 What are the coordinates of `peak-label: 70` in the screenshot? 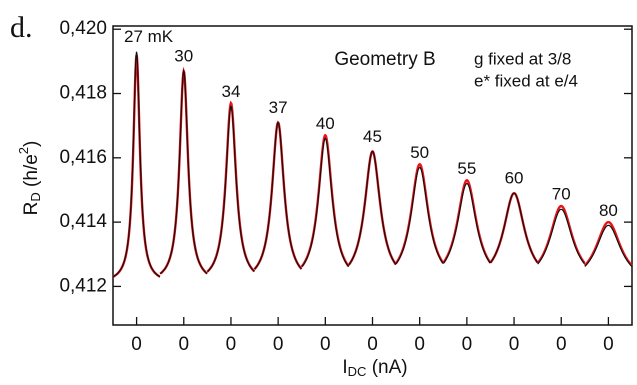 It's located at (561, 194).